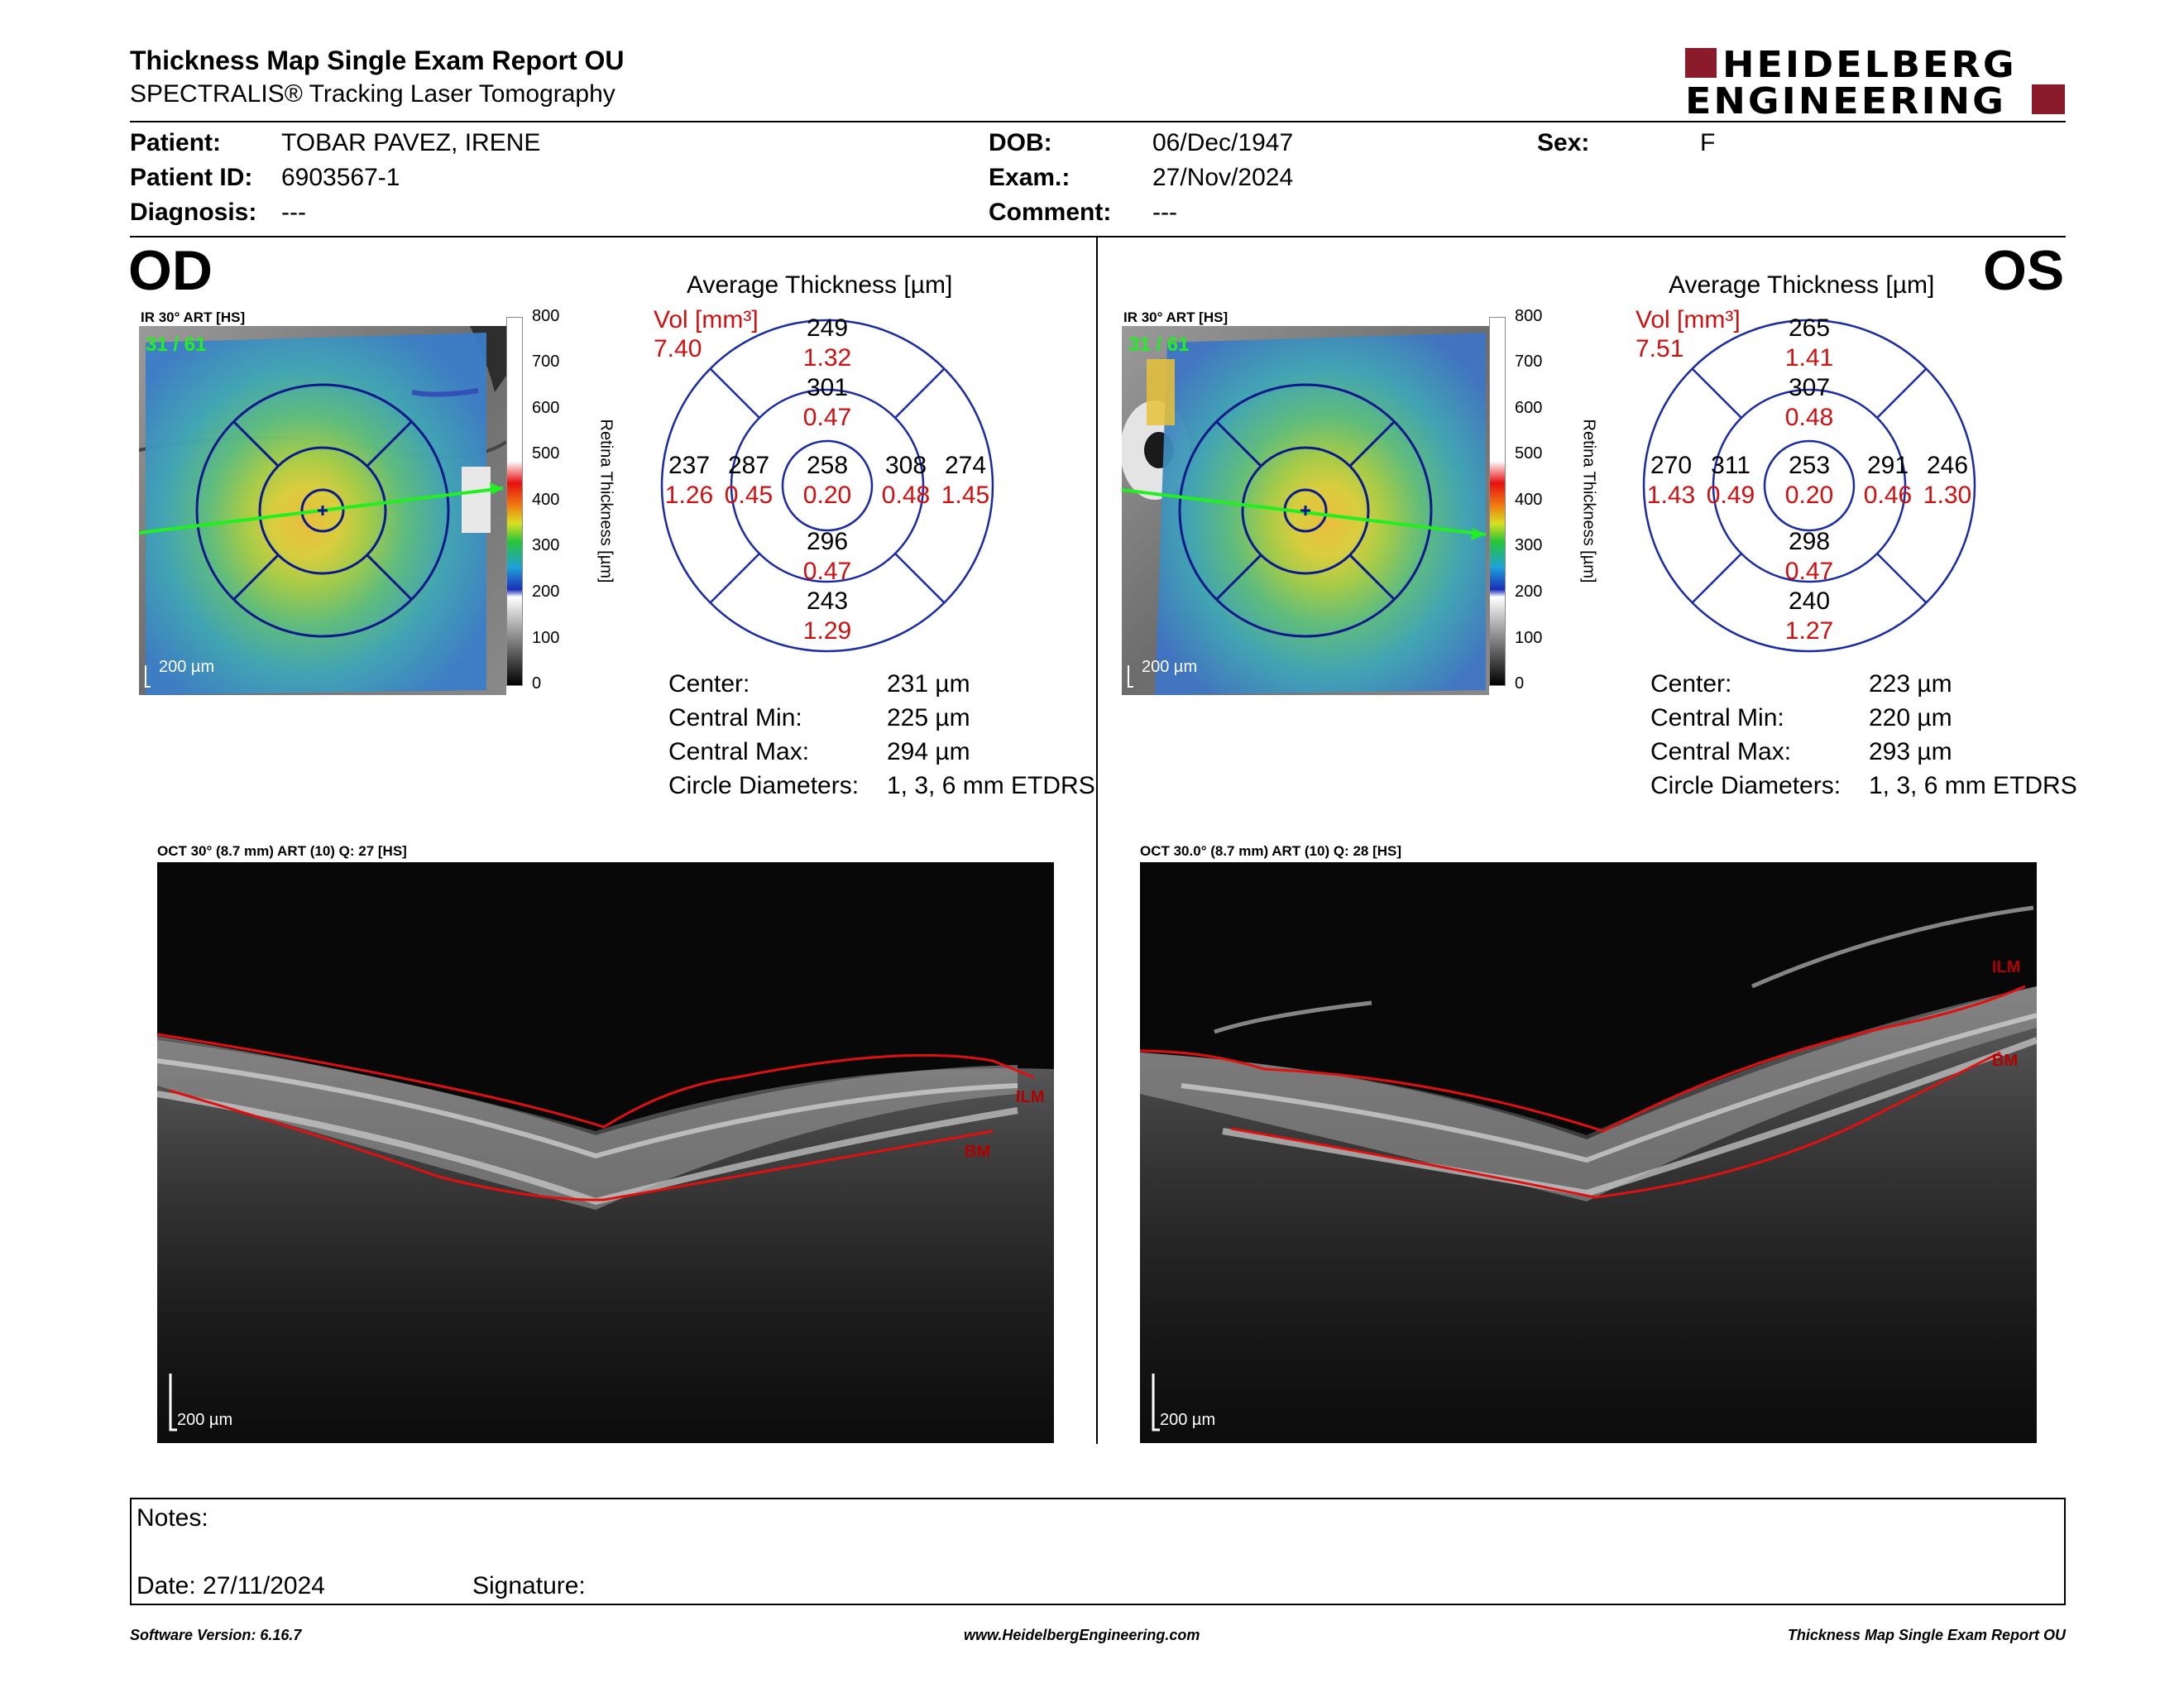 Image resolution: width=2184 pixels, height=1688 pixels. I want to click on os-scale-label: Retina Thickness [µm], so click(1588, 501).